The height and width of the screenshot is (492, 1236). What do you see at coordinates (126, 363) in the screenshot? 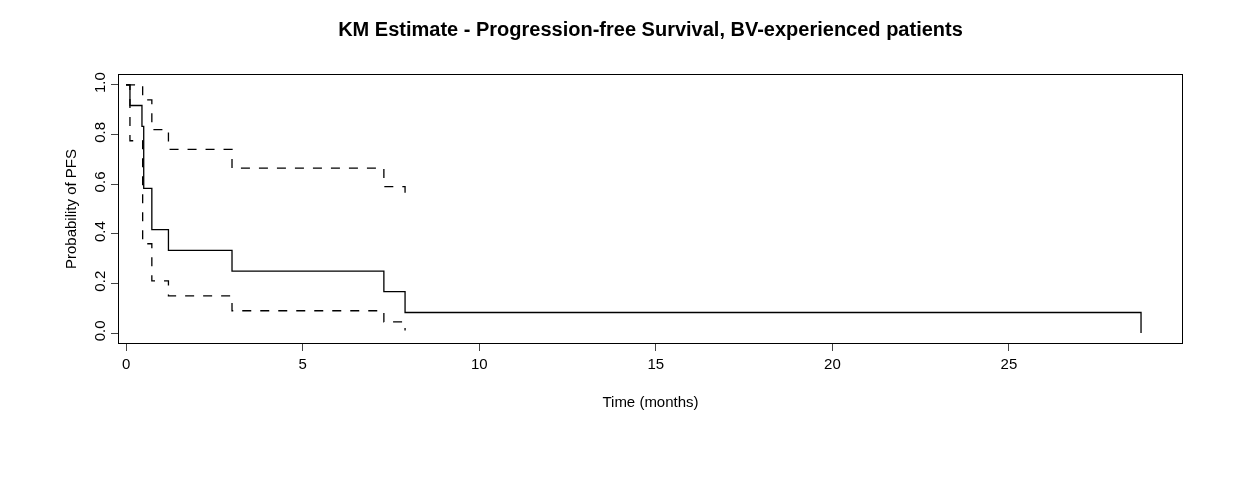
I see `x-tick-label: 0` at bounding box center [126, 363].